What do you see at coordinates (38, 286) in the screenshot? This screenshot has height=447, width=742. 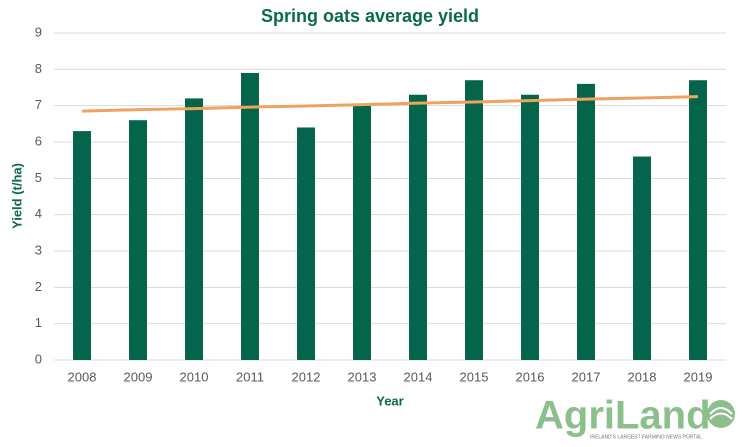 I see `y-tick-label: 2` at bounding box center [38, 286].